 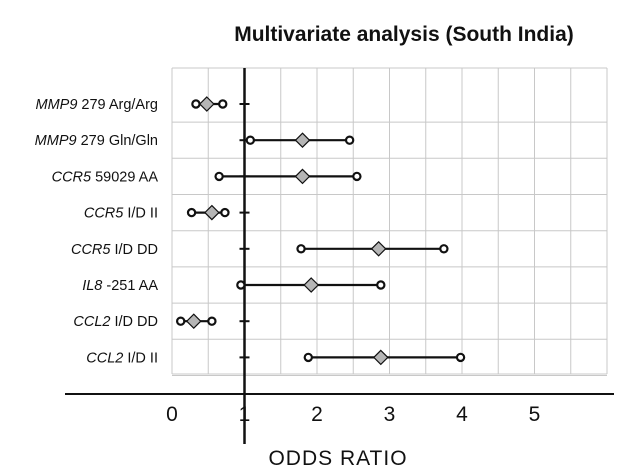 I want to click on x-tick-label: 3, so click(x=390, y=414).